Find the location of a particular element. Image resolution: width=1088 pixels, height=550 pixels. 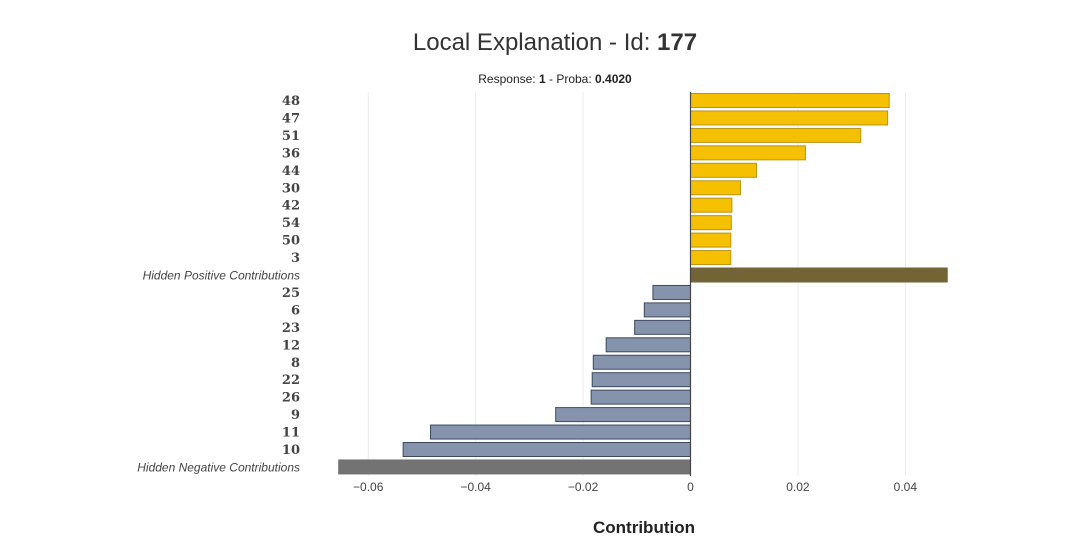

x-tick-label: −0.04 is located at coordinates (475, 487).